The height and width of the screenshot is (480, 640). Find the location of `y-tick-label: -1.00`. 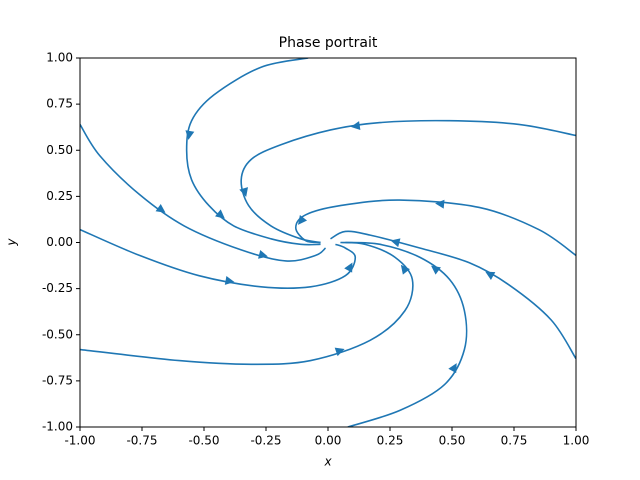

y-tick-label: -1.00 is located at coordinates (57, 427).